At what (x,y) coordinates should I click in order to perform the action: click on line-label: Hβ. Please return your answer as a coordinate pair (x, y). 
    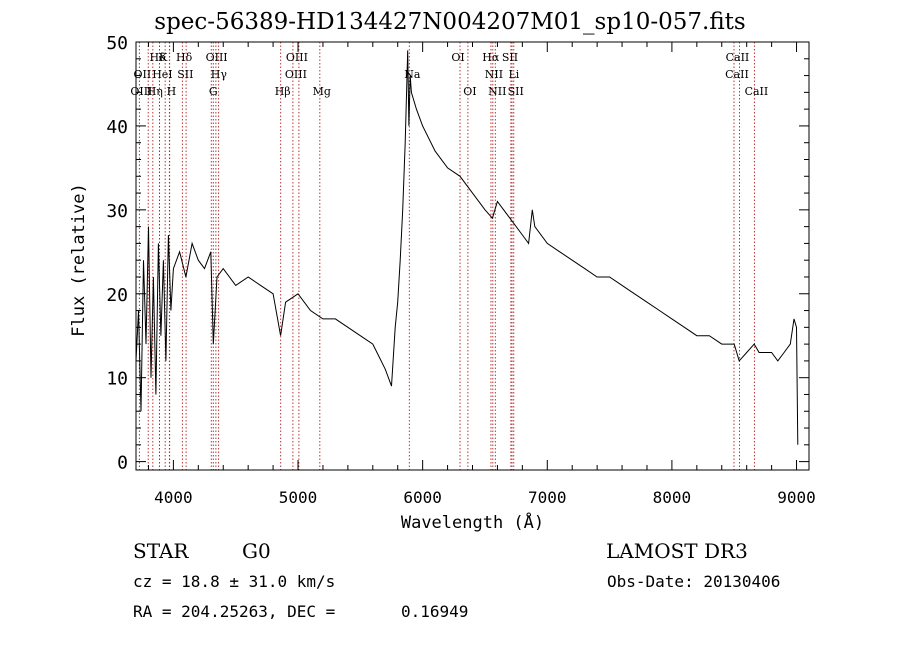
    Looking at the image, I should click on (283, 91).